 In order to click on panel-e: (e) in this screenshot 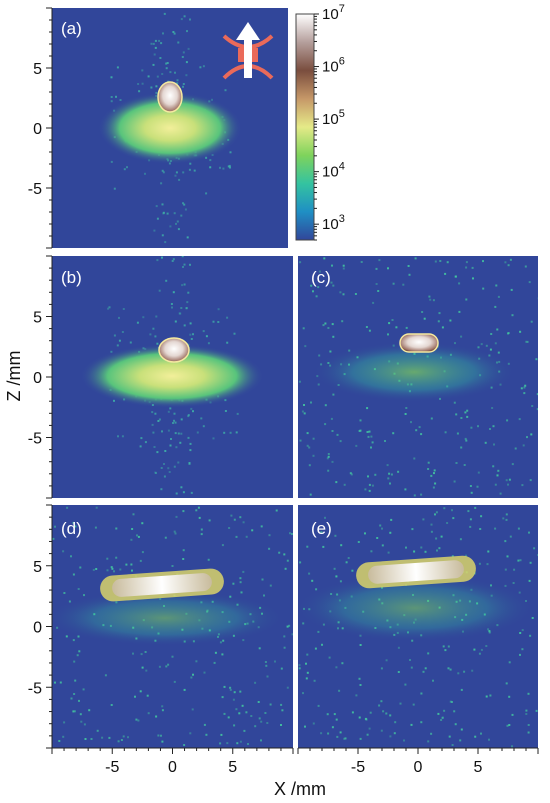, I will do `click(418, 626)`.